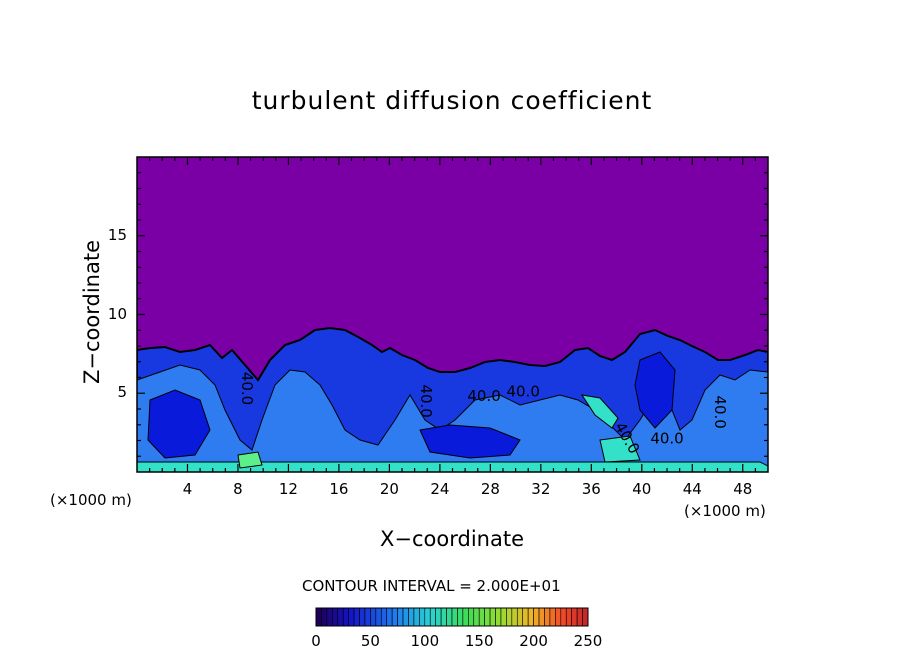 This screenshot has width=904, height=654. What do you see at coordinates (370, 641) in the screenshot?
I see `colorbar-tick-label: 50` at bounding box center [370, 641].